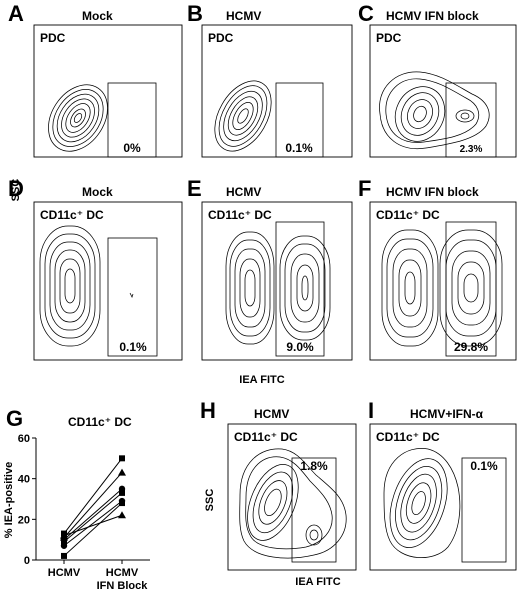 The image size is (520, 608). I want to click on panel-letter: E, so click(194, 188).